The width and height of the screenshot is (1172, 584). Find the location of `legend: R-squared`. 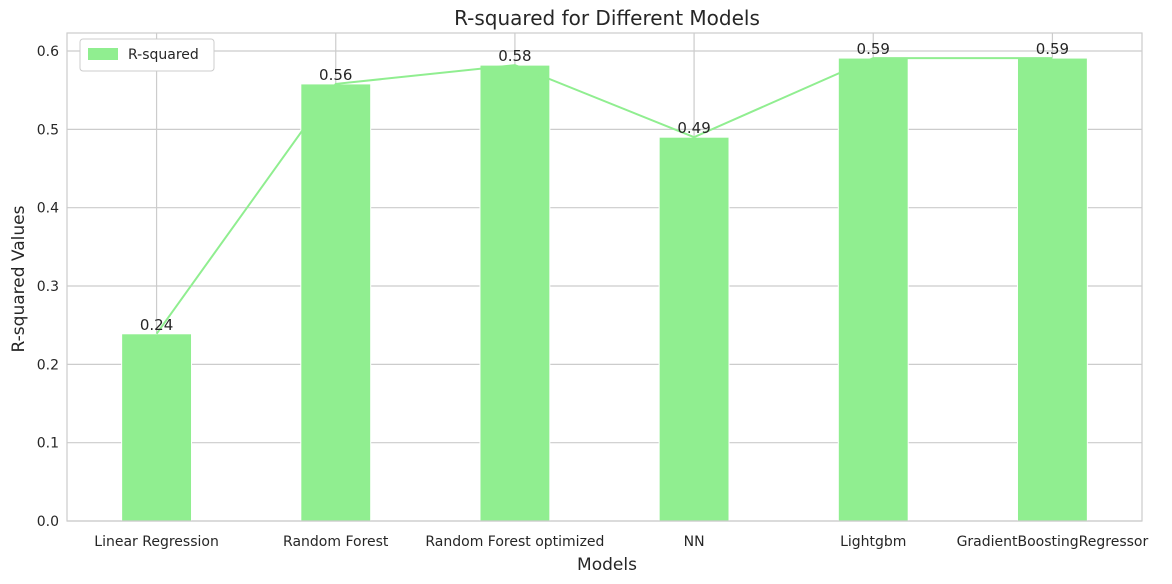

legend: R-squared is located at coordinates (147, 55).